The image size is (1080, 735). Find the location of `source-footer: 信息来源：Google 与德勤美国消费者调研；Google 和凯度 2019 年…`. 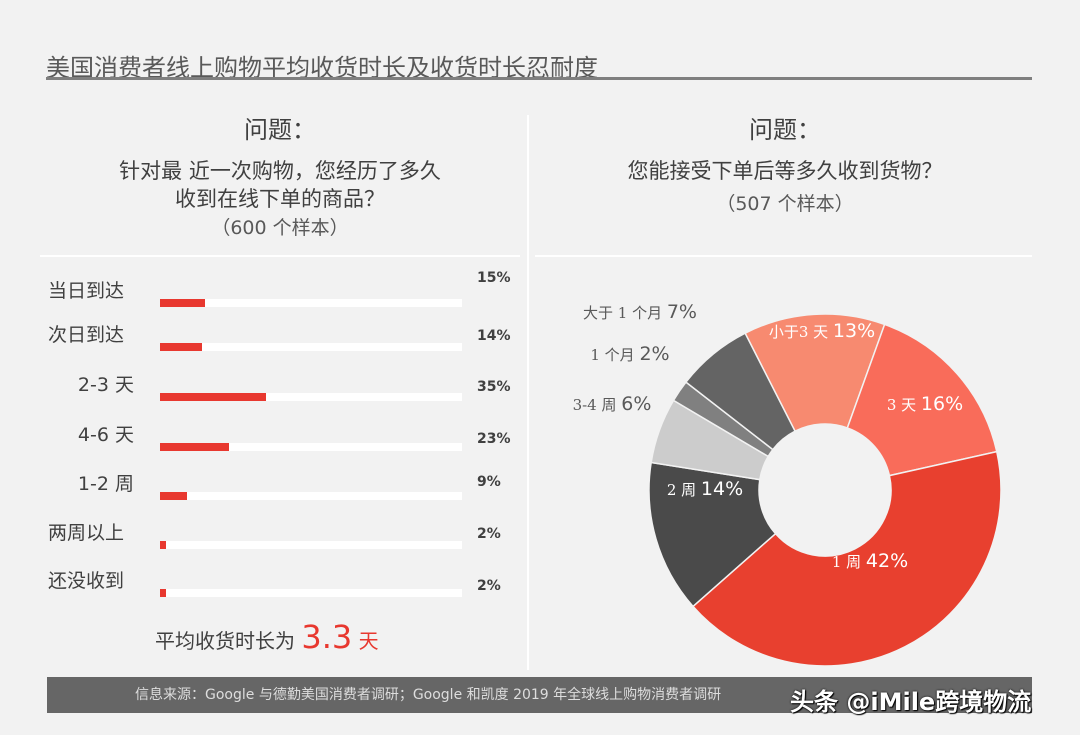

source-footer: 信息来源：Google 与德勤美国消费者调研；Google 和凯度 2019 年… is located at coordinates (539, 695).